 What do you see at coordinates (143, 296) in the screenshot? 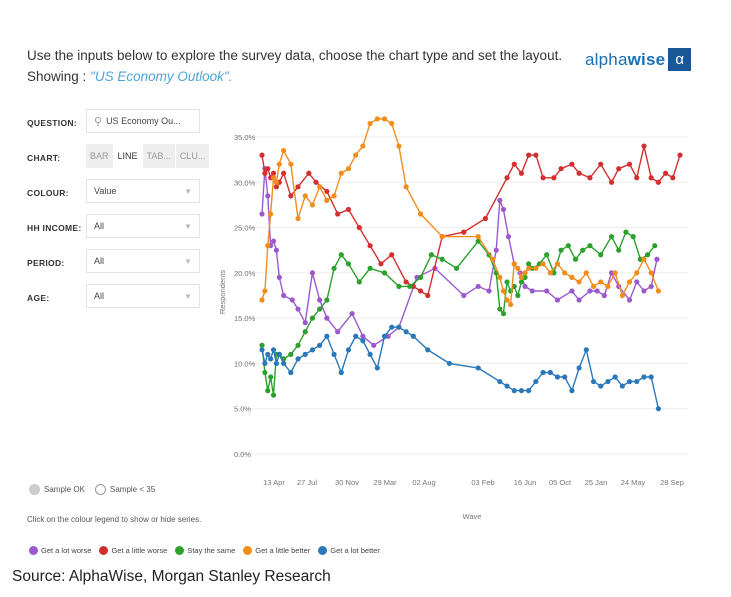
I see `age-select: All ▼` at bounding box center [143, 296].